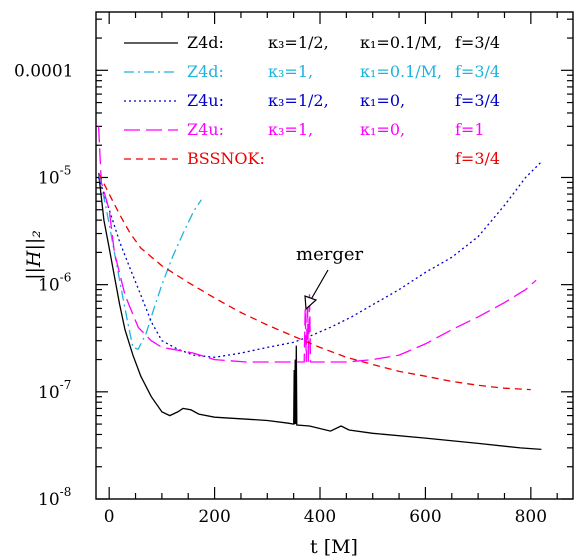  Describe the element at coordinates (149, 261) in the screenshot. I see `series-z4d-k3-one` at that location.